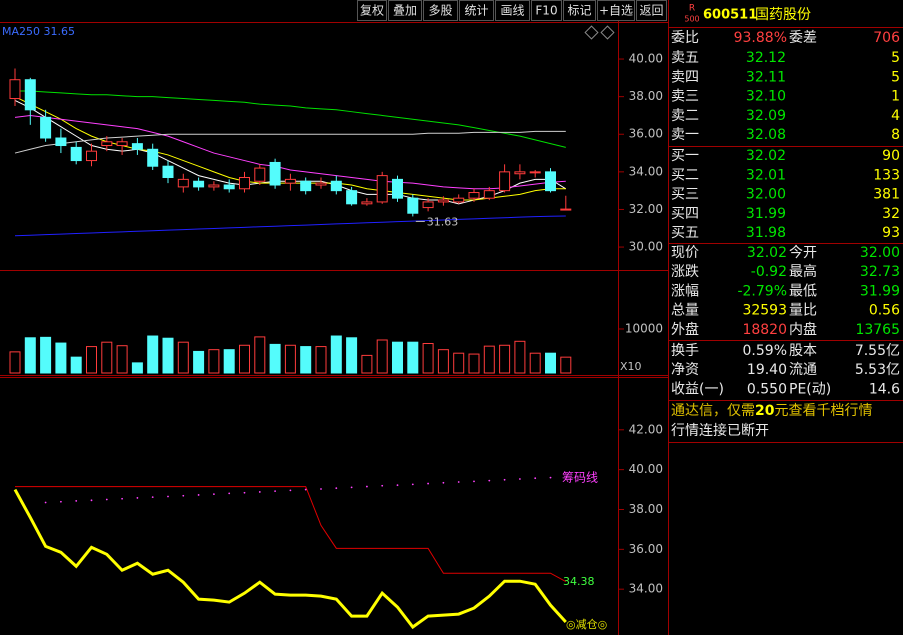  I want to click on quote-cell: 现价, so click(685, 253).